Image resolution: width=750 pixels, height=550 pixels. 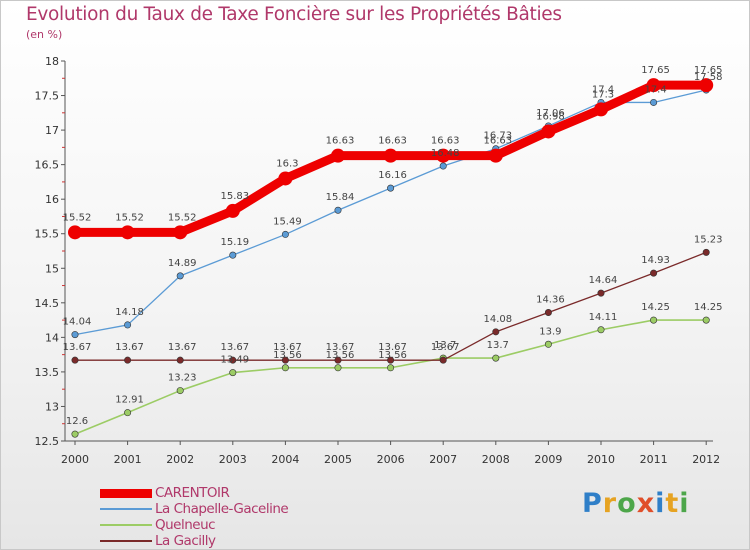 I want to click on x-tick-label: 2008, so click(x=496, y=459).